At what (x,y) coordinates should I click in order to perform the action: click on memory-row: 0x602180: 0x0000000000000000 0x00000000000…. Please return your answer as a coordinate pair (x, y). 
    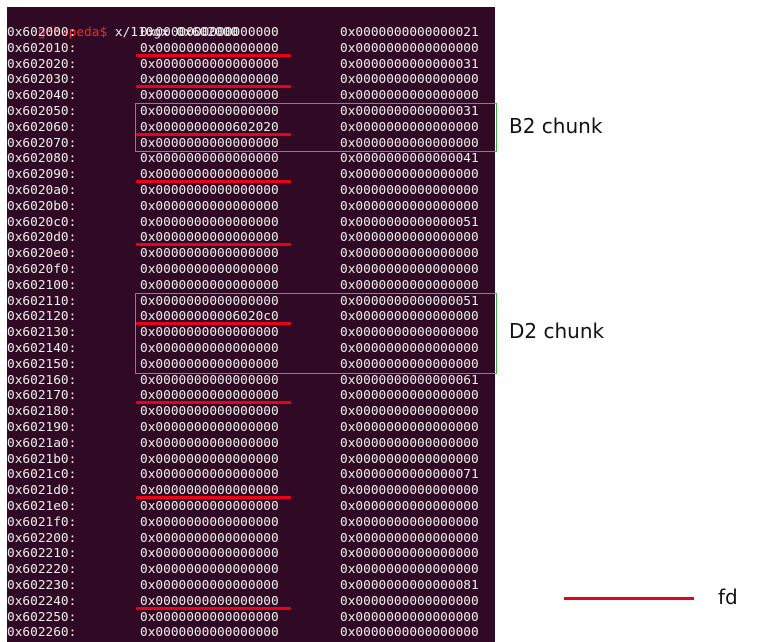
    Looking at the image, I should click on (251, 412).